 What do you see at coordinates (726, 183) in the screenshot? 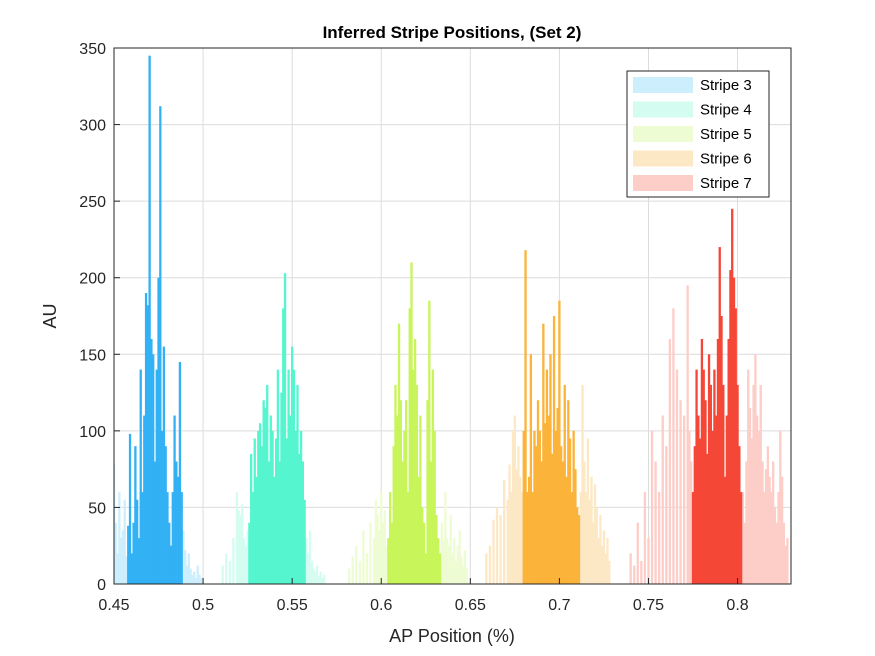
I see `legend-label: Stripe 7` at bounding box center [726, 183].